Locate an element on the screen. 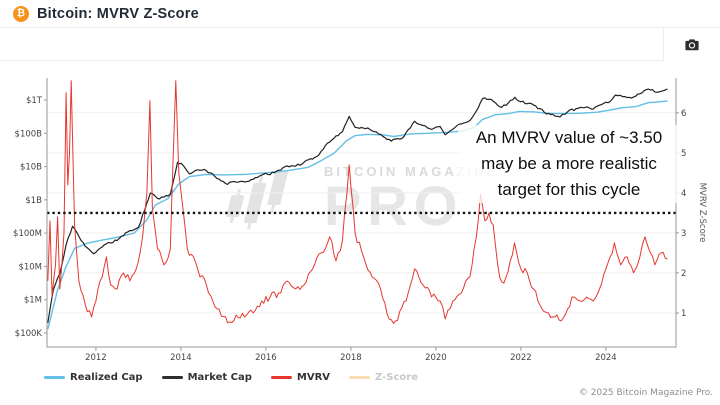 Image resolution: width=720 pixels, height=405 pixels. legend-swatch-realized-cap is located at coordinates (54, 377).